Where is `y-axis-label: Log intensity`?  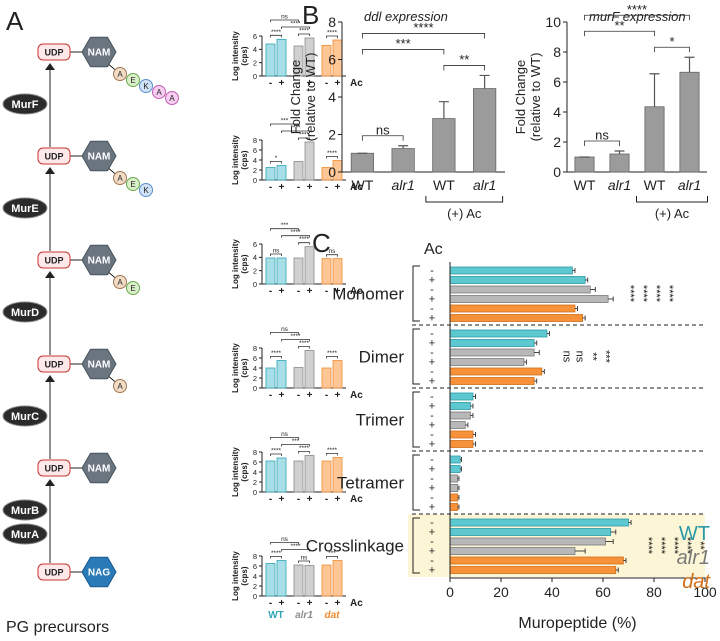 y-axis-label: Log intensity is located at coordinates (235, 264).